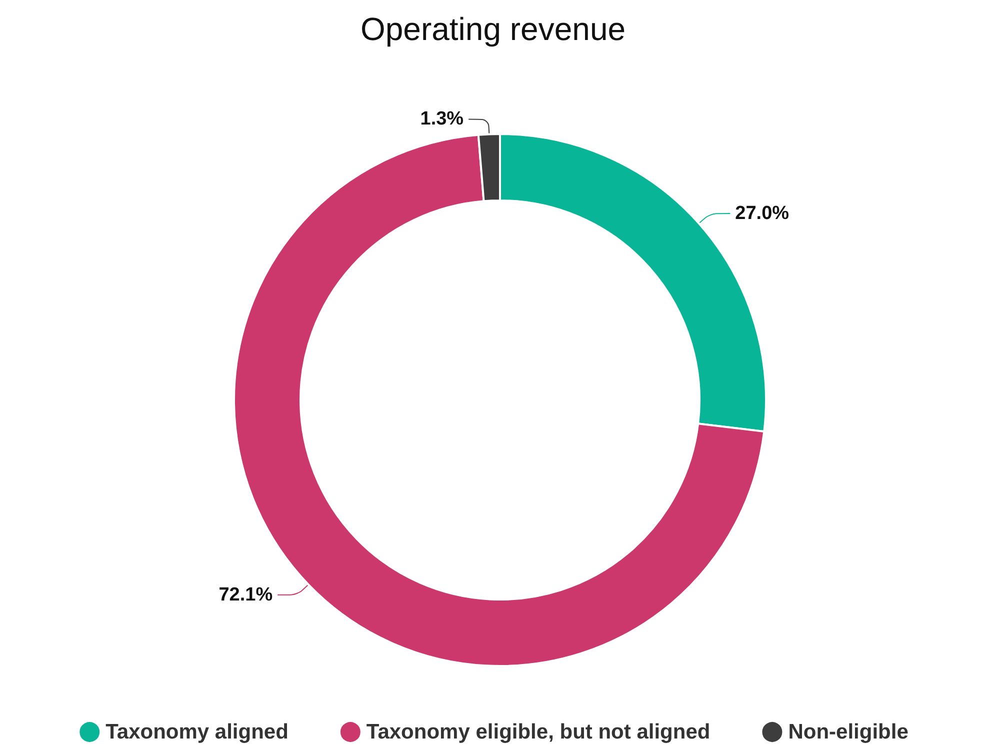 Image resolution: width=986 pixels, height=751 pixels. Describe the element at coordinates (245, 595) in the screenshot. I see `data-label: 72.1%` at that location.